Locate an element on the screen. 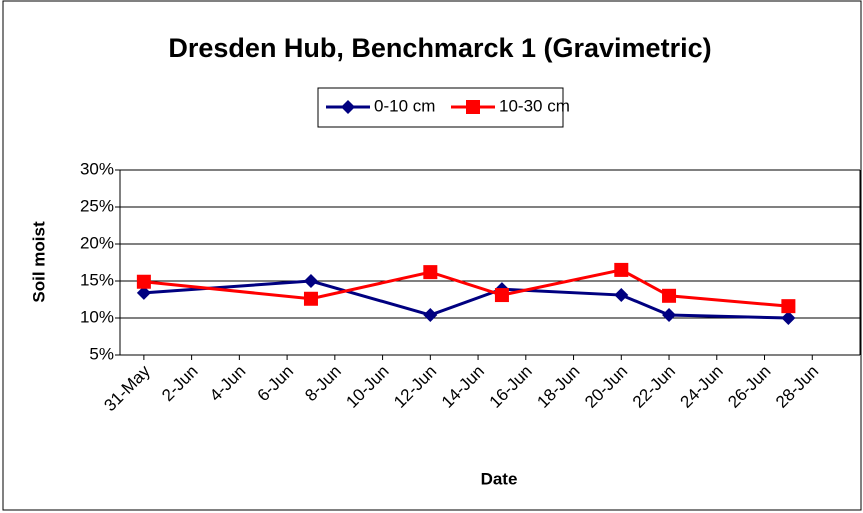 The height and width of the screenshot is (513, 863). y-tick-label: 30% is located at coordinates (97, 168).